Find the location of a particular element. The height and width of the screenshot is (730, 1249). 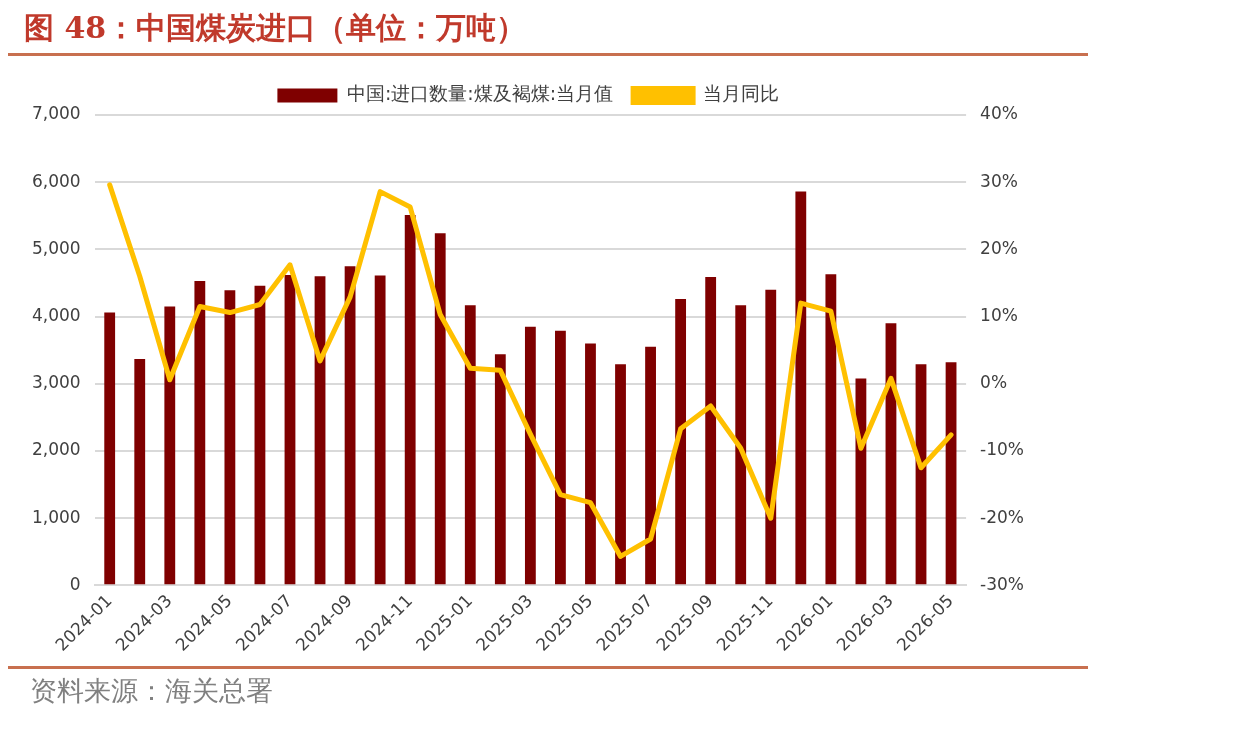

y-tick-label: 7,000 is located at coordinates (56, 113).